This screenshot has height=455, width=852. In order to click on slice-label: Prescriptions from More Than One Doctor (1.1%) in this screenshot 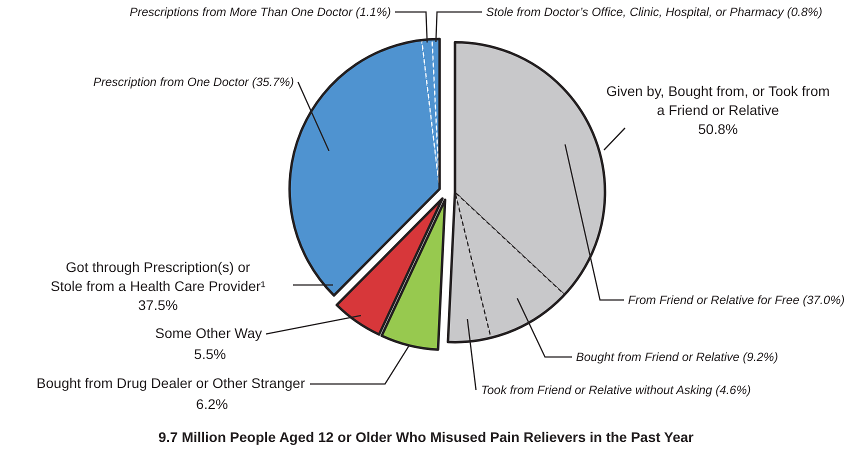, I will do `click(261, 12)`.